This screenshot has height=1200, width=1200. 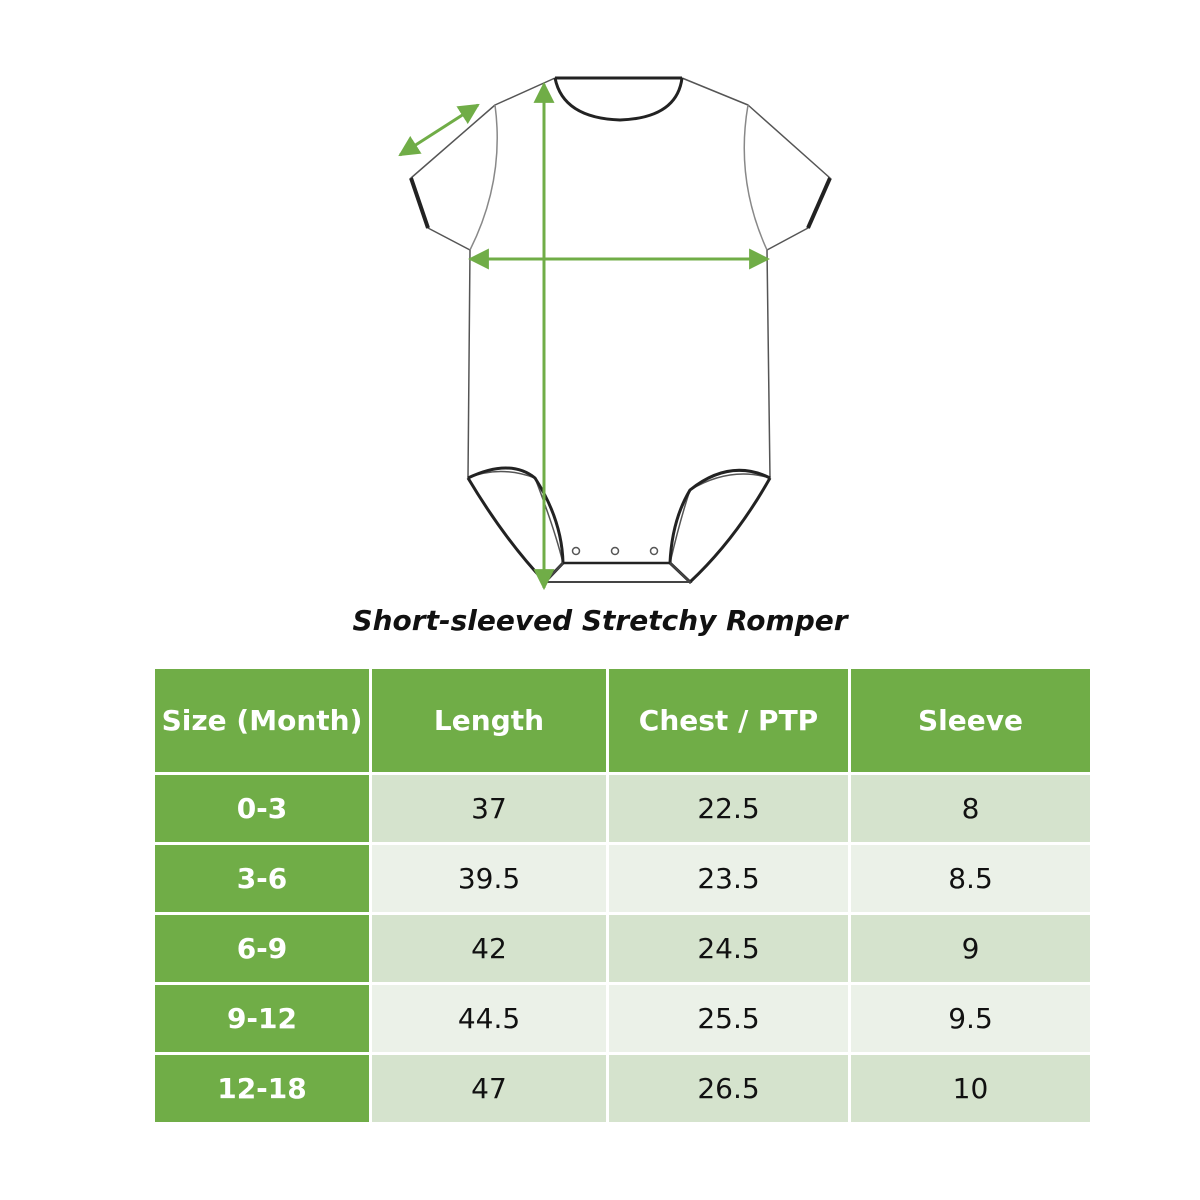 I want to click on length-cell: 44.5, so click(x=489, y=1018).